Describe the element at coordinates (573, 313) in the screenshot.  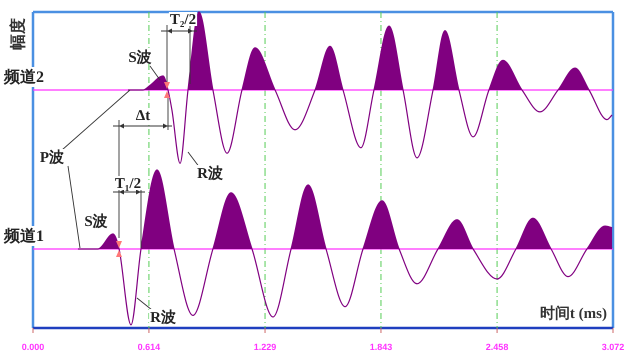
I see `x-axis-title: 时间t (ms)` at that location.